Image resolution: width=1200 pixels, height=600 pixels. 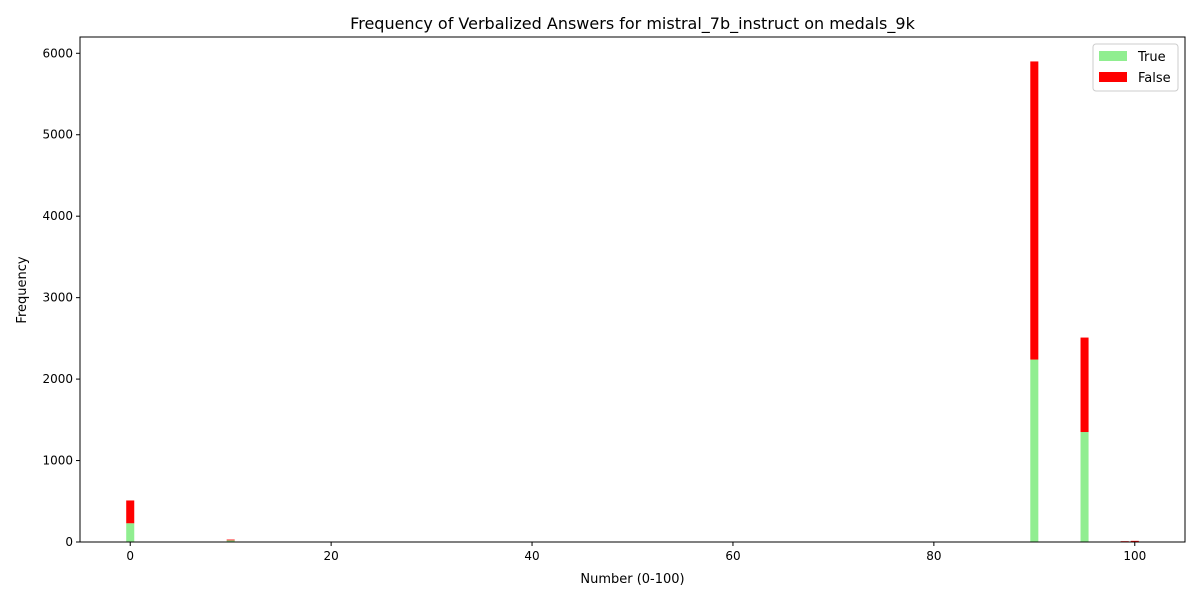 What do you see at coordinates (57, 379) in the screenshot?
I see `y-tick-label: 2000` at bounding box center [57, 379].